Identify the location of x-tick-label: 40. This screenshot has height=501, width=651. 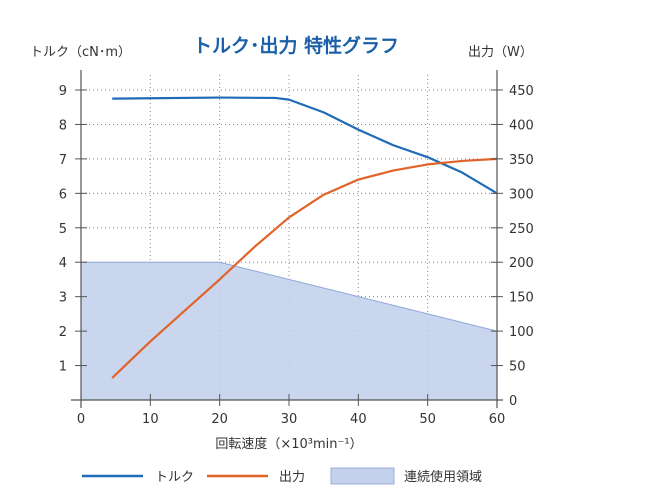
(358, 419).